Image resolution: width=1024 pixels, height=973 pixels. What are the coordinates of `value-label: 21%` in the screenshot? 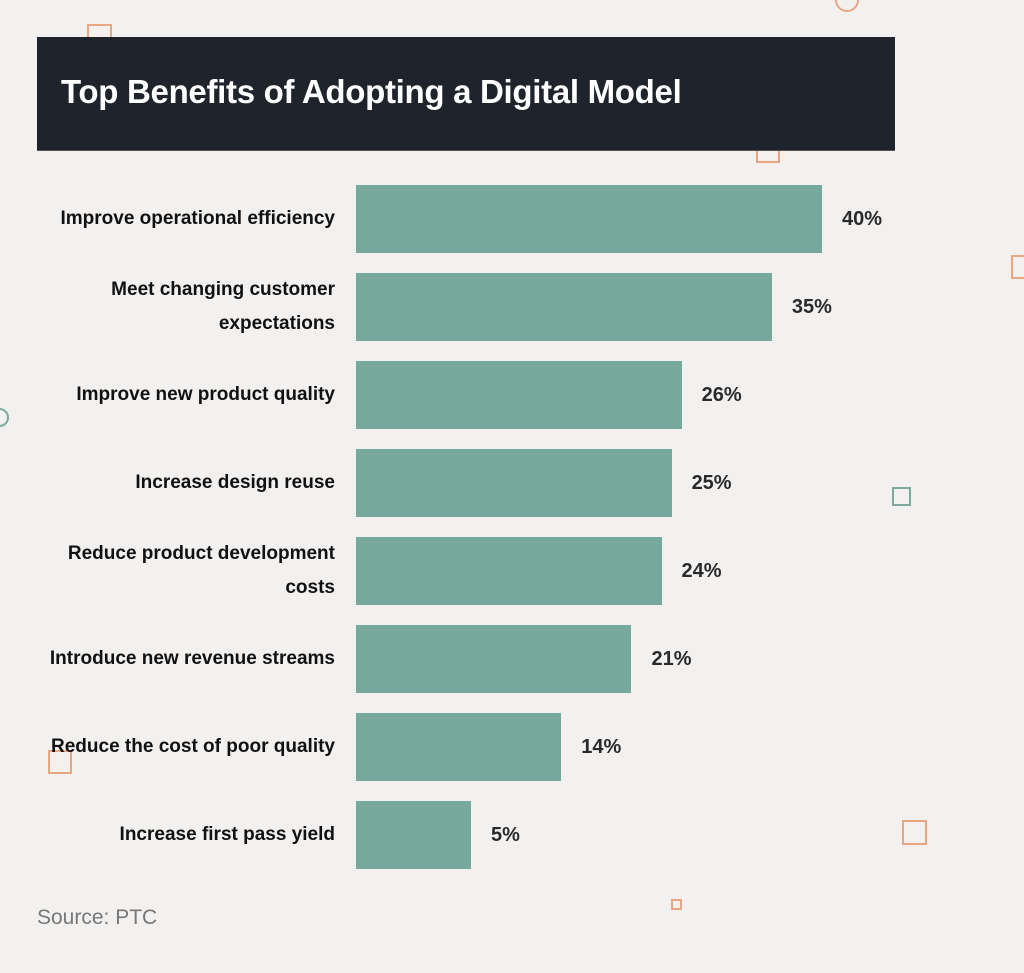 It's located at (671, 659).